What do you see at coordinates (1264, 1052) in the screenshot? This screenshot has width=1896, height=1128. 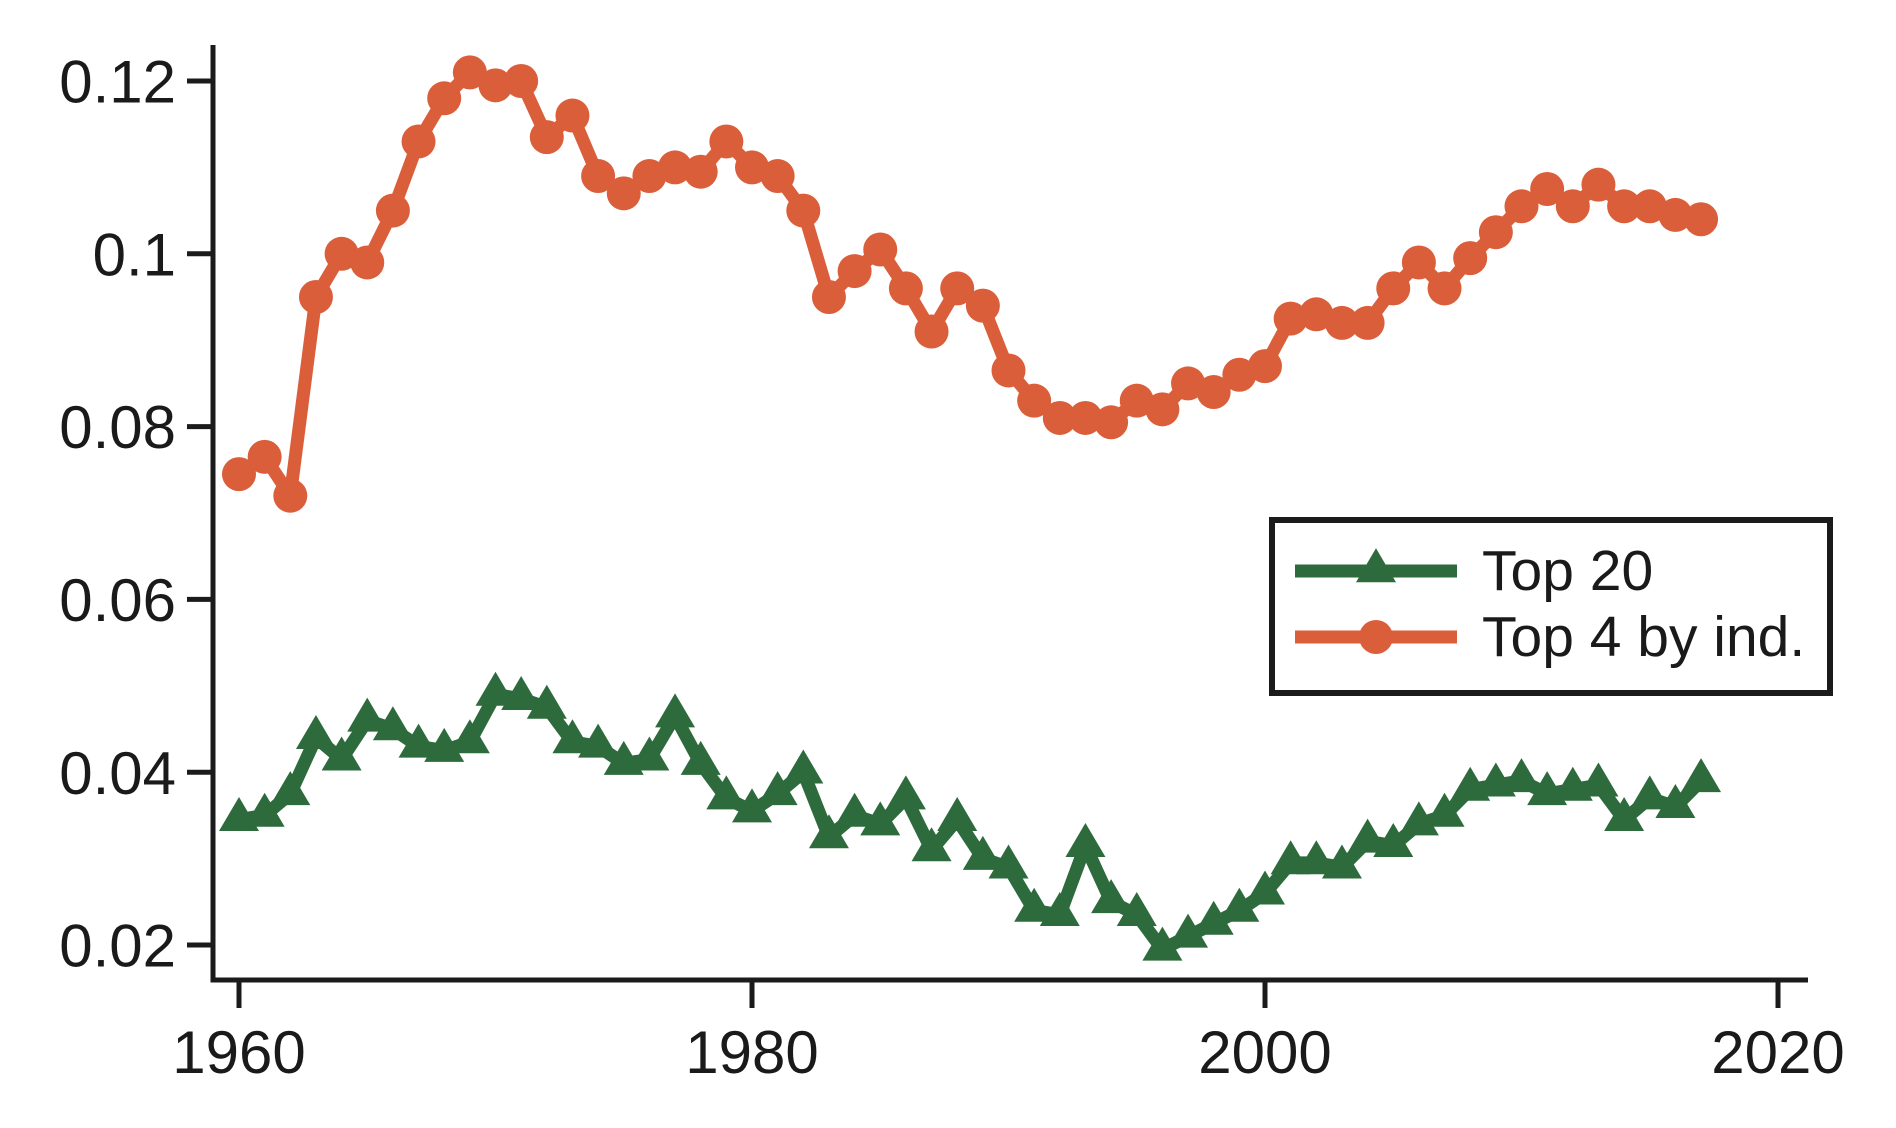 I see `x-tick-label: 2000` at bounding box center [1264, 1052].